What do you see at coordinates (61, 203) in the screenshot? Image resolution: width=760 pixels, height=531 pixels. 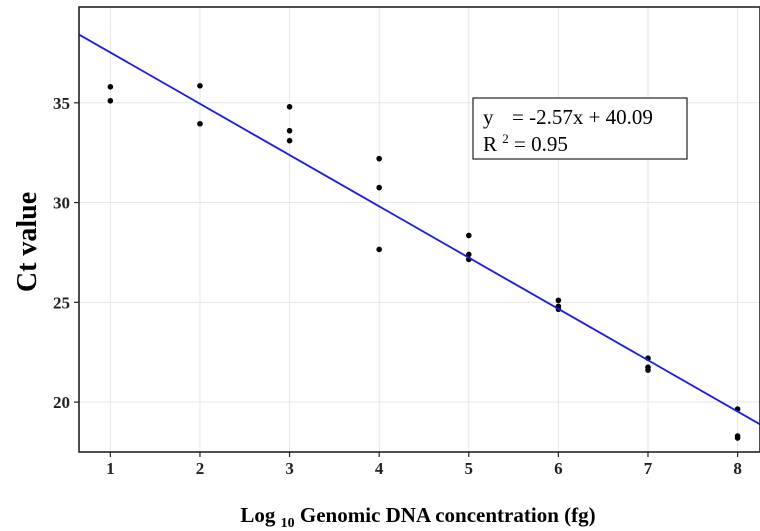 I see `y-tick-label-30: 30` at bounding box center [61, 203].